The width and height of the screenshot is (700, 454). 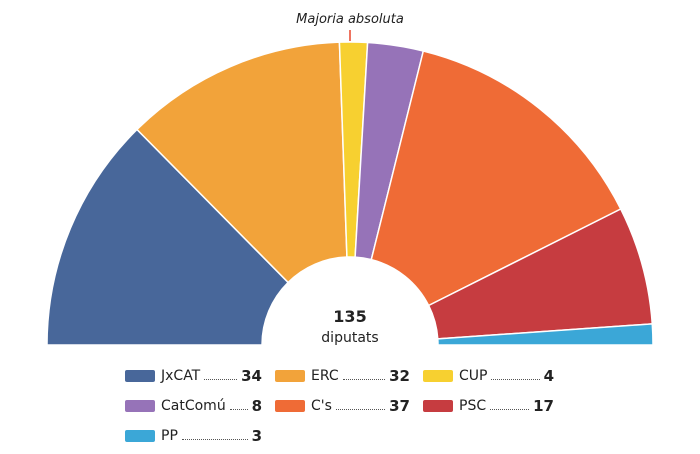 What do you see at coordinates (350, 316) in the screenshot?
I see `total-seats: 135` at bounding box center [350, 316].